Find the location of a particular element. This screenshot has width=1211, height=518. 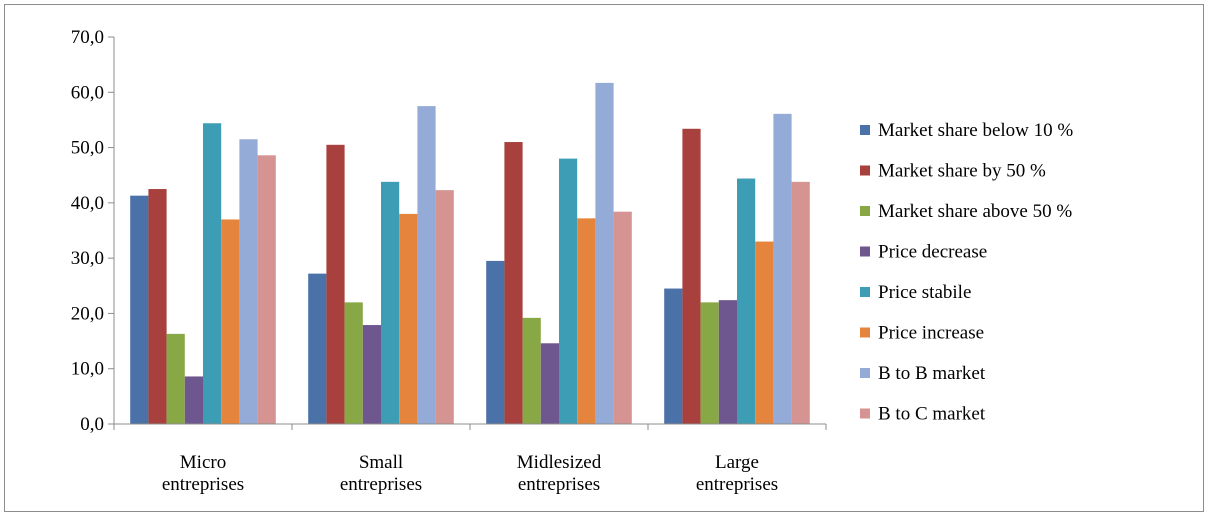

legend-label: B to C market is located at coordinates (932, 414).